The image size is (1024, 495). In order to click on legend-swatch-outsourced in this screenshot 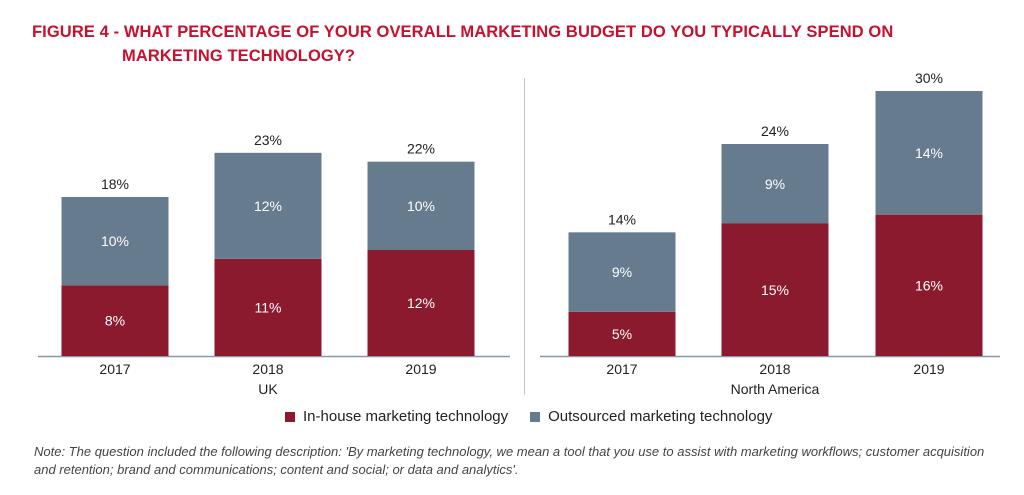, I will do `click(535, 416)`.